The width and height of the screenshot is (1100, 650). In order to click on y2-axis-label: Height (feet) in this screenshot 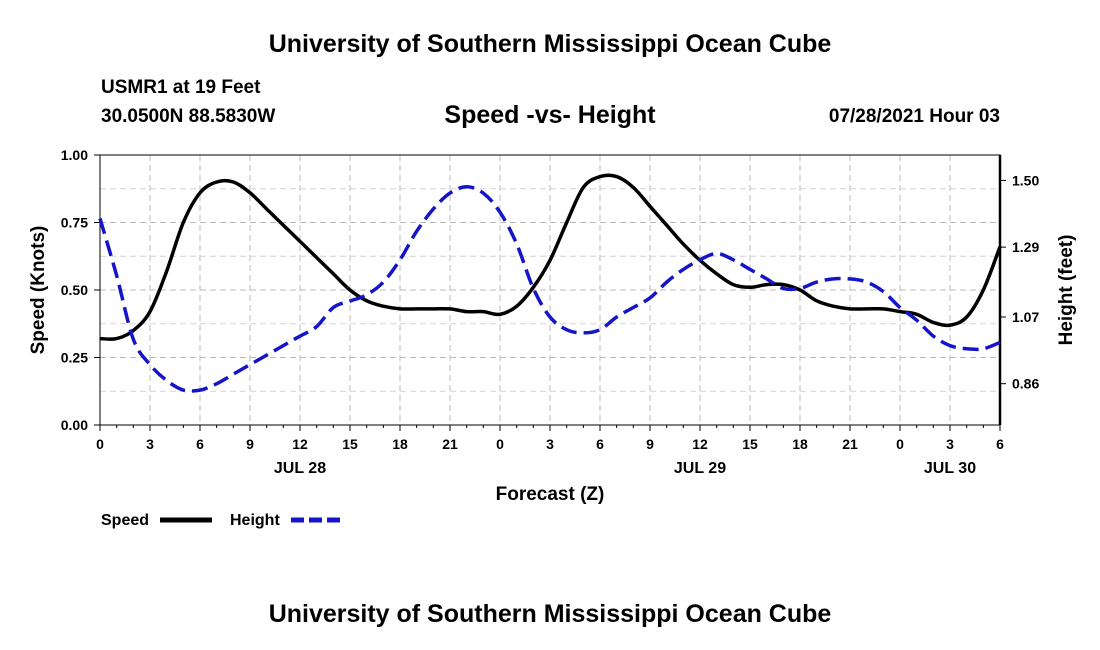, I will do `click(1066, 290)`.